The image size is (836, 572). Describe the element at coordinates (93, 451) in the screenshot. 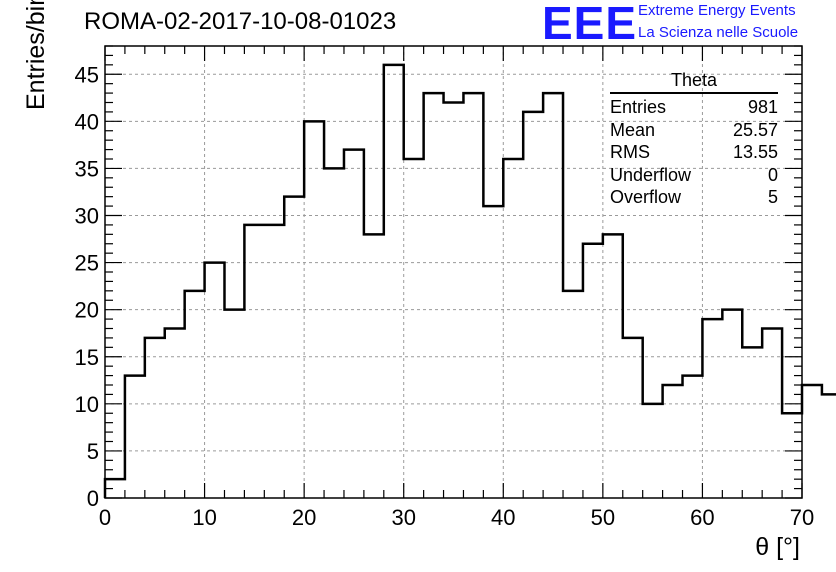

I see `y-tick-label: 5` at that location.